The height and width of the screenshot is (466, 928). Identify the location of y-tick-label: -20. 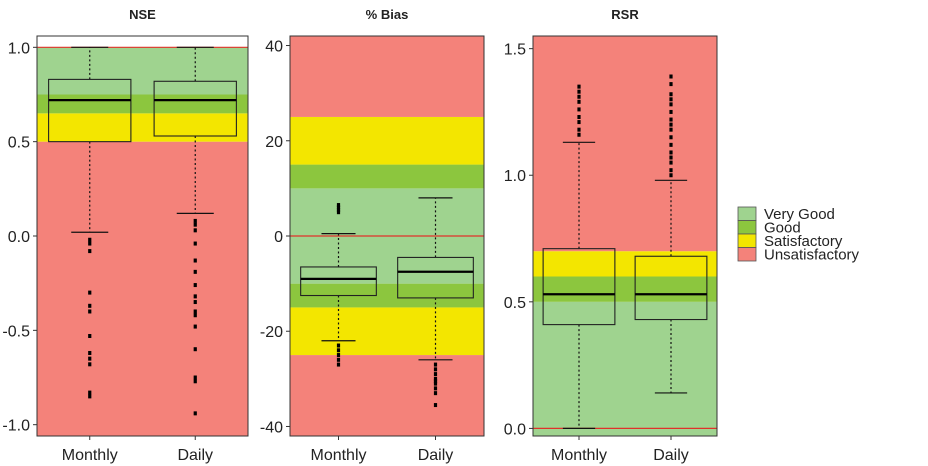
(271, 332).